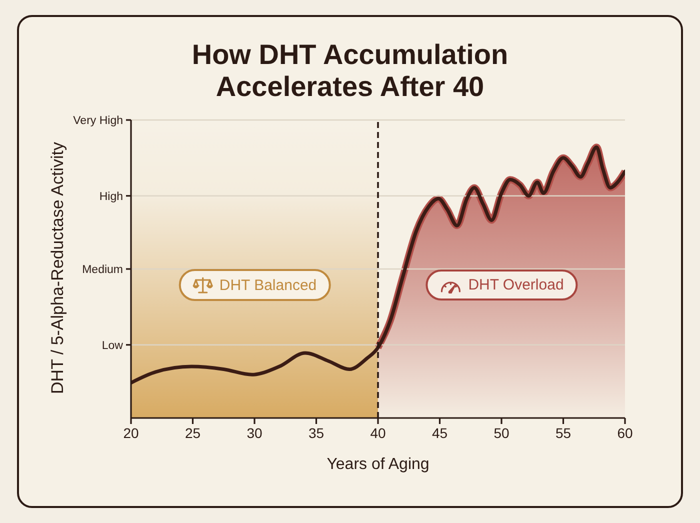 This screenshot has height=523, width=700. I want to click on y-axis-title: DHT / 5-Alpha-Reductase Activity, so click(57, 268).